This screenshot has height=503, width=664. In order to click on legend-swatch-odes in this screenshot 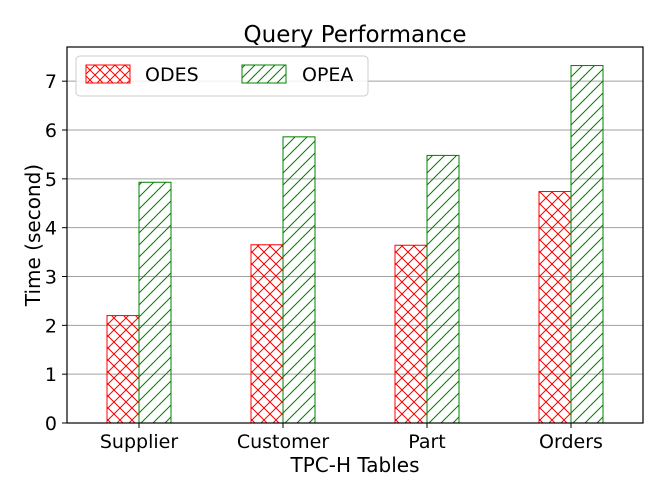, I will do `click(108, 74)`.